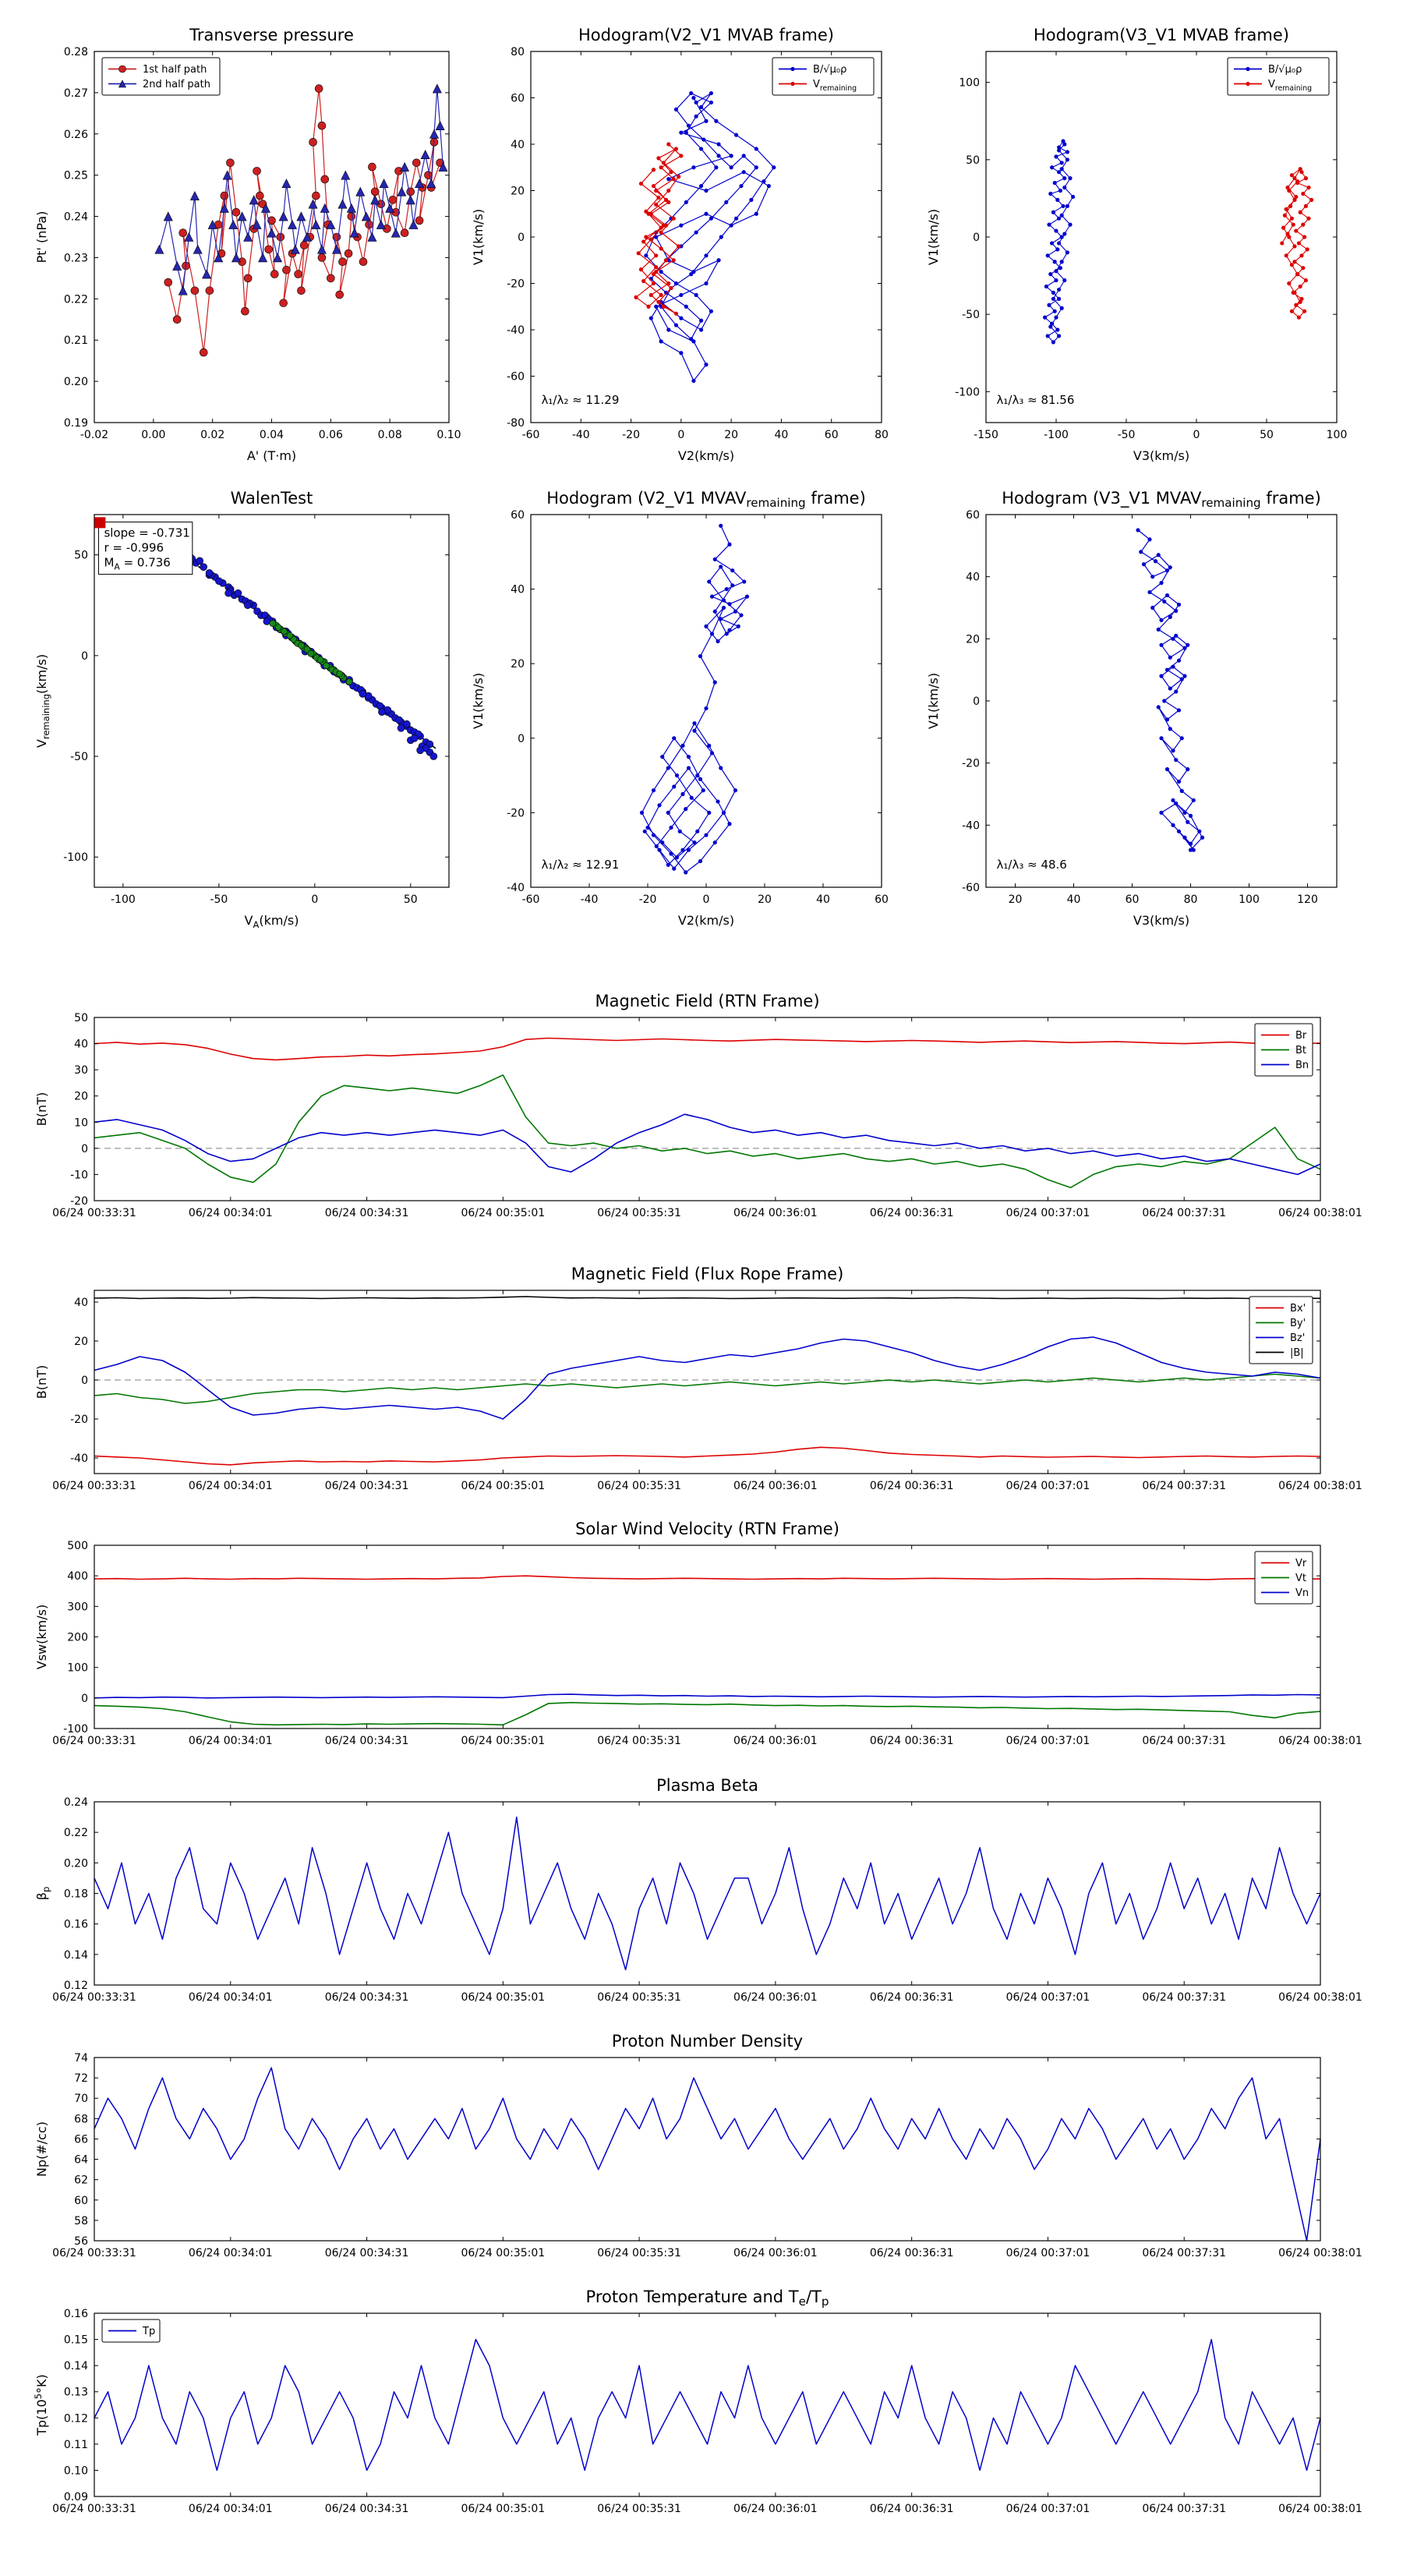 The width and height of the screenshot is (1403, 2576). I want to click on y-axis-label: Vsw(km/s), so click(41, 1637).